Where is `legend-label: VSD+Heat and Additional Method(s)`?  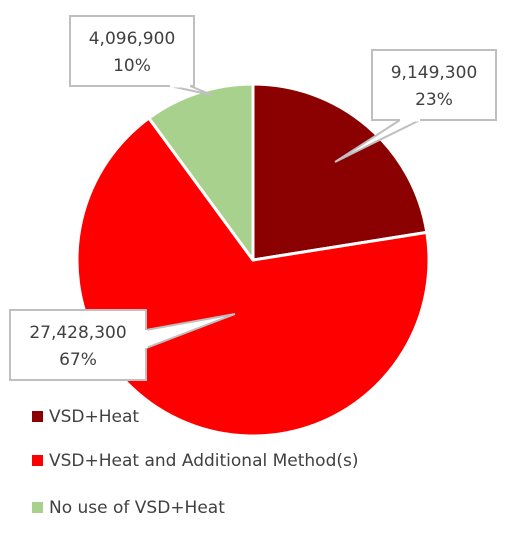 legend-label: VSD+Heat and Additional Method(s) is located at coordinates (204, 461).